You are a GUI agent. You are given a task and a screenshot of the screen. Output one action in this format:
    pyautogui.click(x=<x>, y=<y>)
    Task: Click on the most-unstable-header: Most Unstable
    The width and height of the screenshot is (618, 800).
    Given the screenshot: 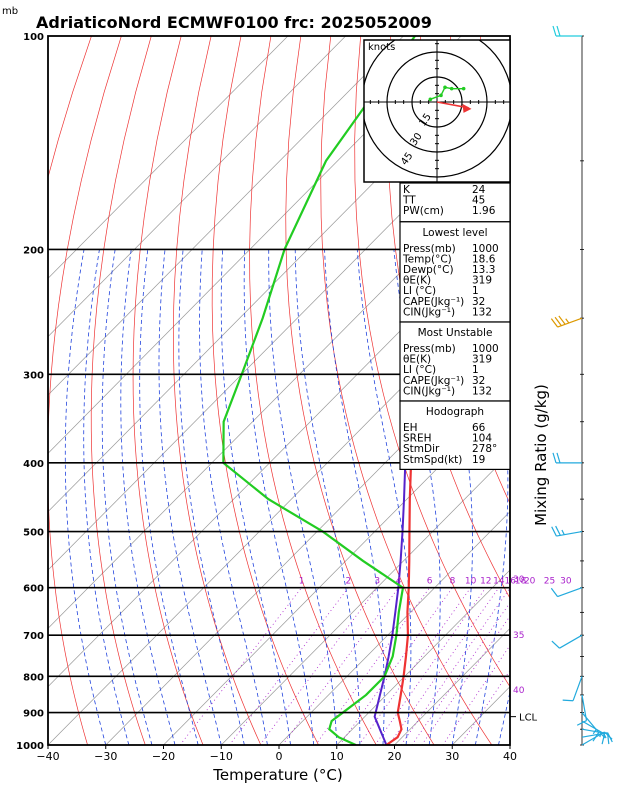 What is the action you would take?
    pyautogui.click(x=455, y=333)
    